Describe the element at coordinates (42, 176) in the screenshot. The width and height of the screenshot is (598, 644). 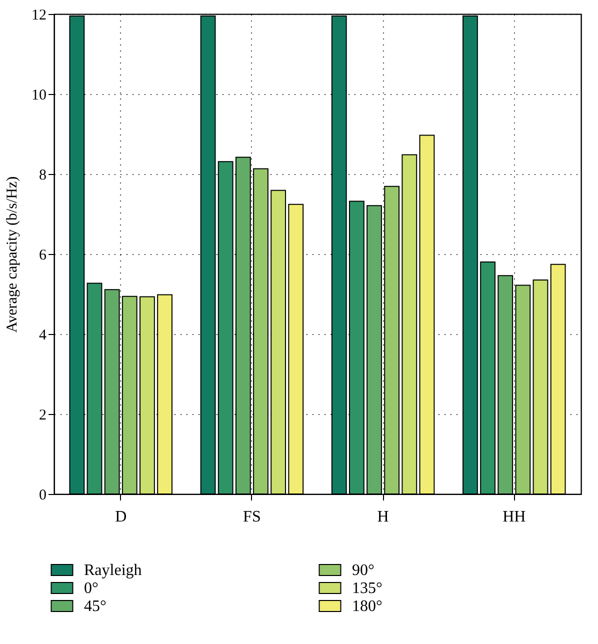
I see `y-tick-label: 8` at that location.